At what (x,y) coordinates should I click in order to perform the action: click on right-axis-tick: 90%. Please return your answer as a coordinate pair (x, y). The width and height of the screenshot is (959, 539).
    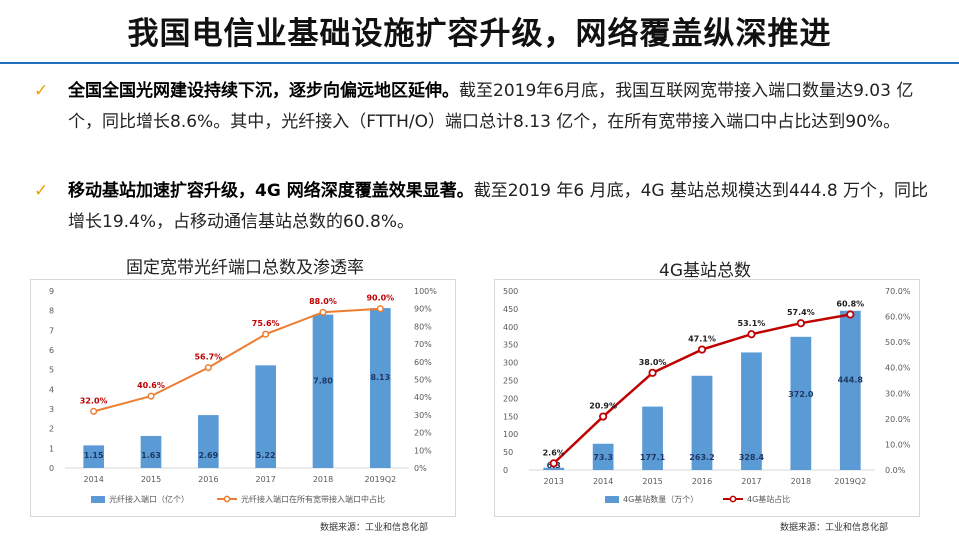
    Looking at the image, I should click on (423, 309).